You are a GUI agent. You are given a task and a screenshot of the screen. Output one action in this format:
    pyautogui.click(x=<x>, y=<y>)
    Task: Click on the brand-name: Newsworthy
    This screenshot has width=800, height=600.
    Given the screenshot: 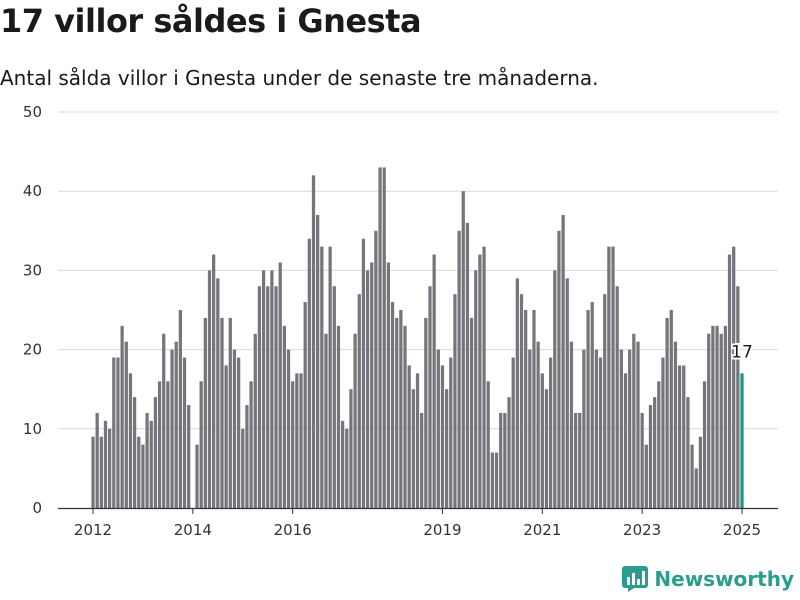 What is the action you would take?
    pyautogui.click(x=724, y=579)
    